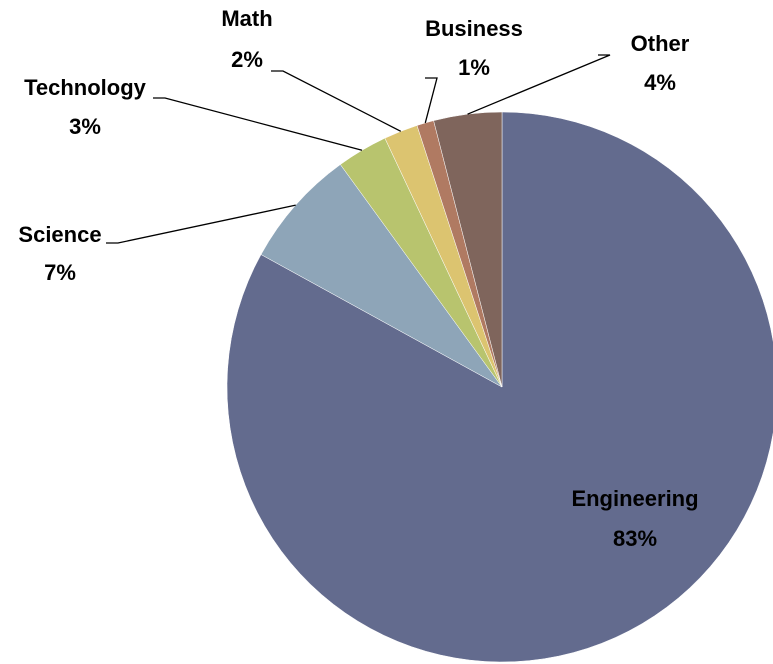 This screenshot has width=773, height=664. What do you see at coordinates (474, 67) in the screenshot?
I see `slice-value-label: 1%` at bounding box center [474, 67].